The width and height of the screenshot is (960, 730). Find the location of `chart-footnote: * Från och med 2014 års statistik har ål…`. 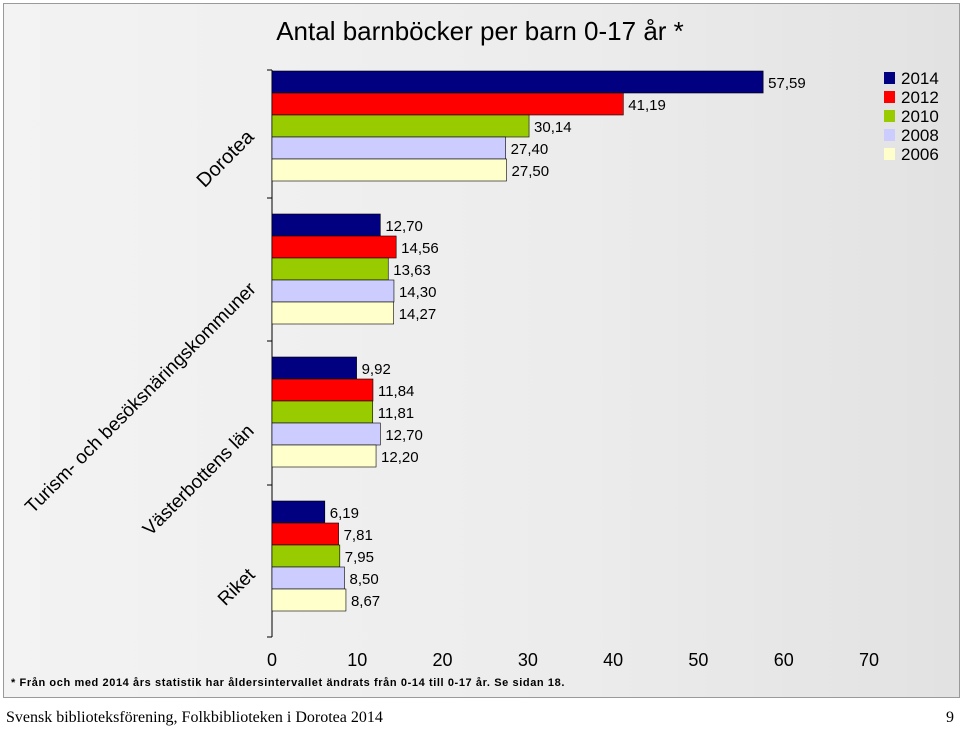

chart-footnote: * Från och med 2014 års statistik har ål… is located at coordinates (288, 683).